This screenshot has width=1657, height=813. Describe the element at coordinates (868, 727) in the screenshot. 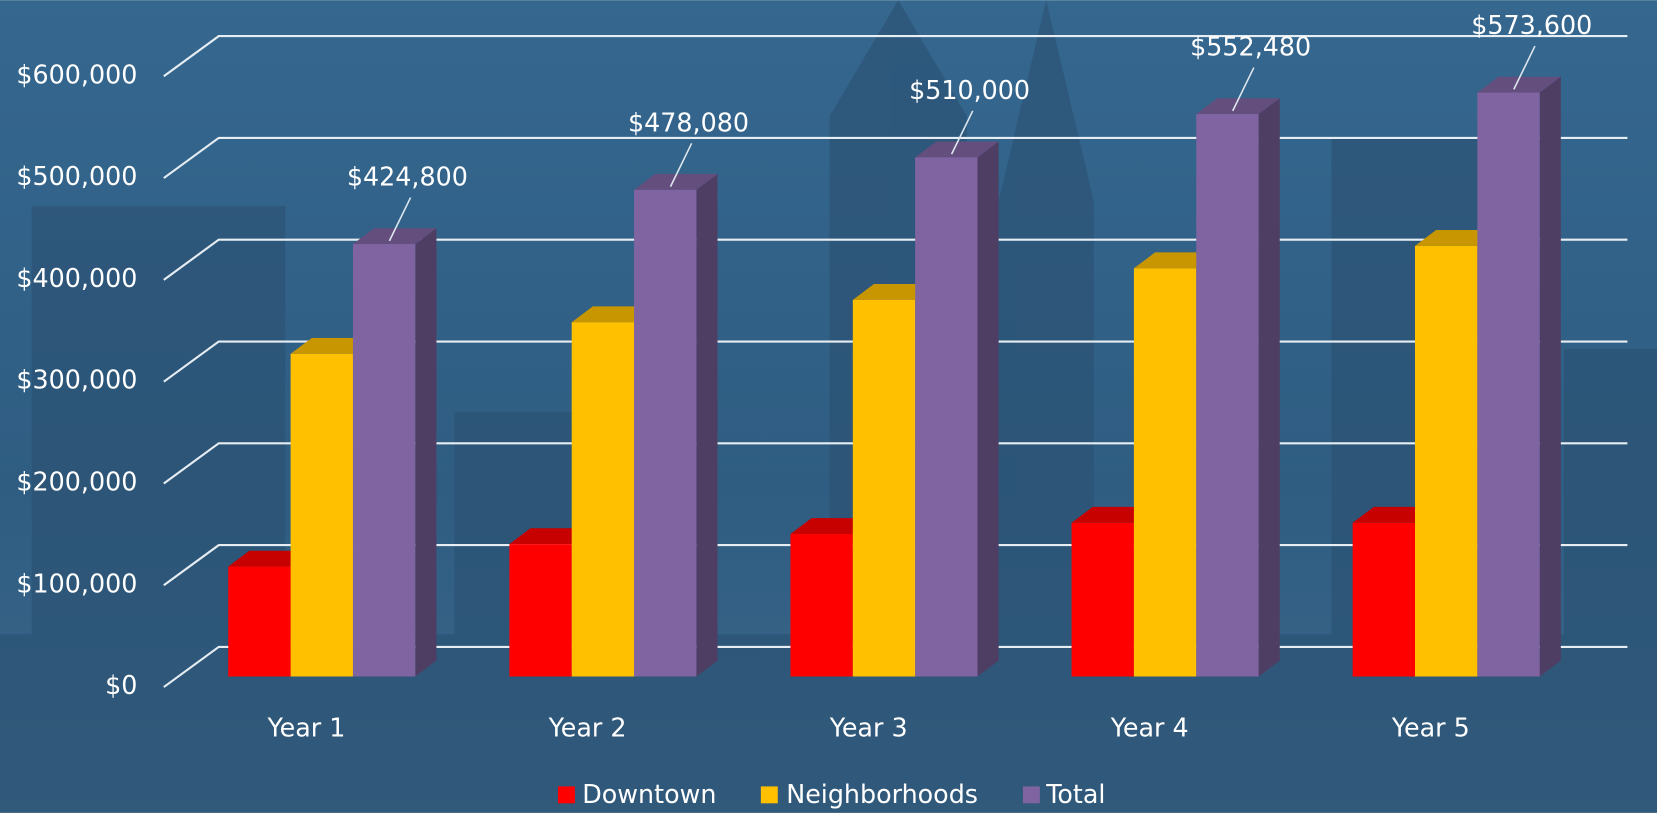

I see `x-tick-label: Year 3` at that location.